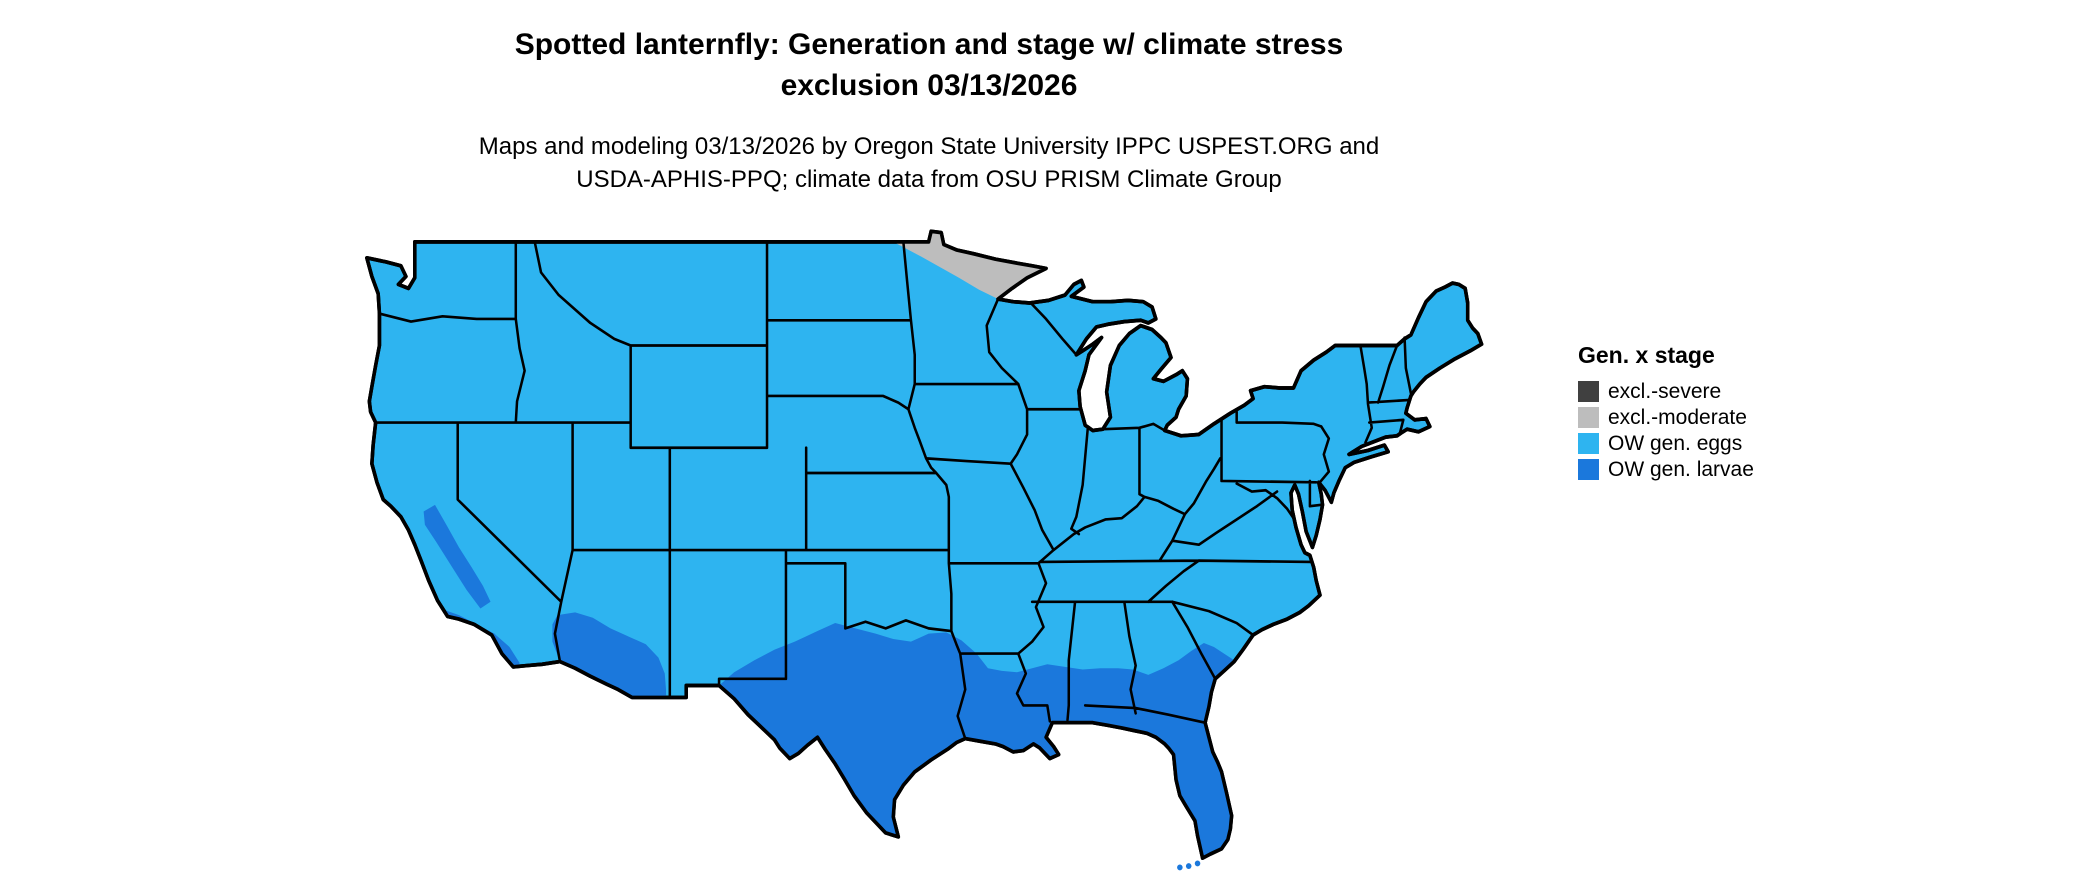  What do you see at coordinates (1646, 355) in the screenshot?
I see `legend-title: Gen. x stage` at bounding box center [1646, 355].